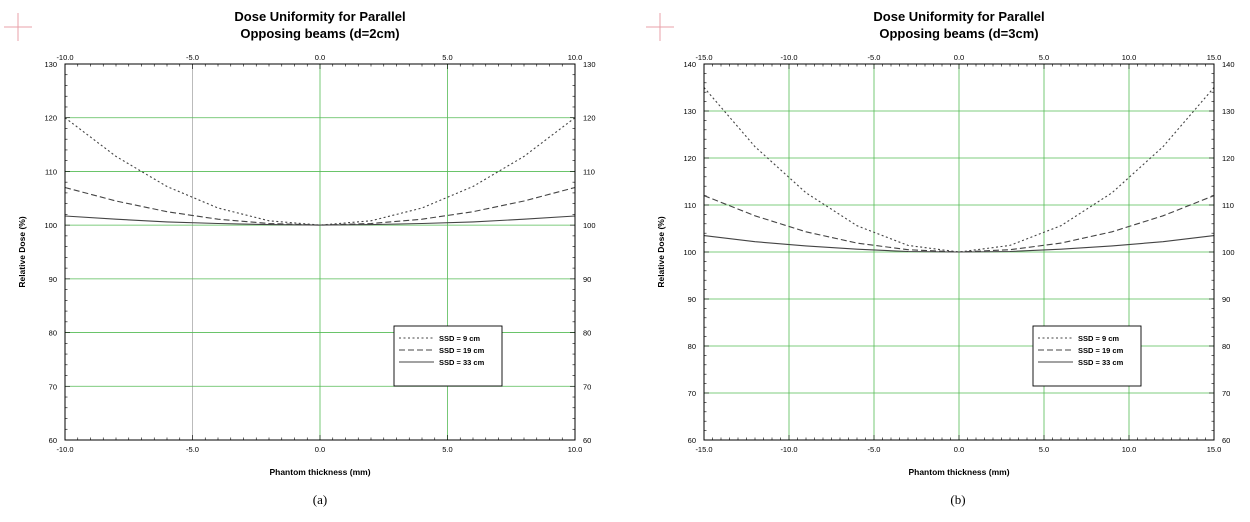  What do you see at coordinates (1228, 64) in the screenshot?
I see `y-tick-label-right: 140` at bounding box center [1228, 64].